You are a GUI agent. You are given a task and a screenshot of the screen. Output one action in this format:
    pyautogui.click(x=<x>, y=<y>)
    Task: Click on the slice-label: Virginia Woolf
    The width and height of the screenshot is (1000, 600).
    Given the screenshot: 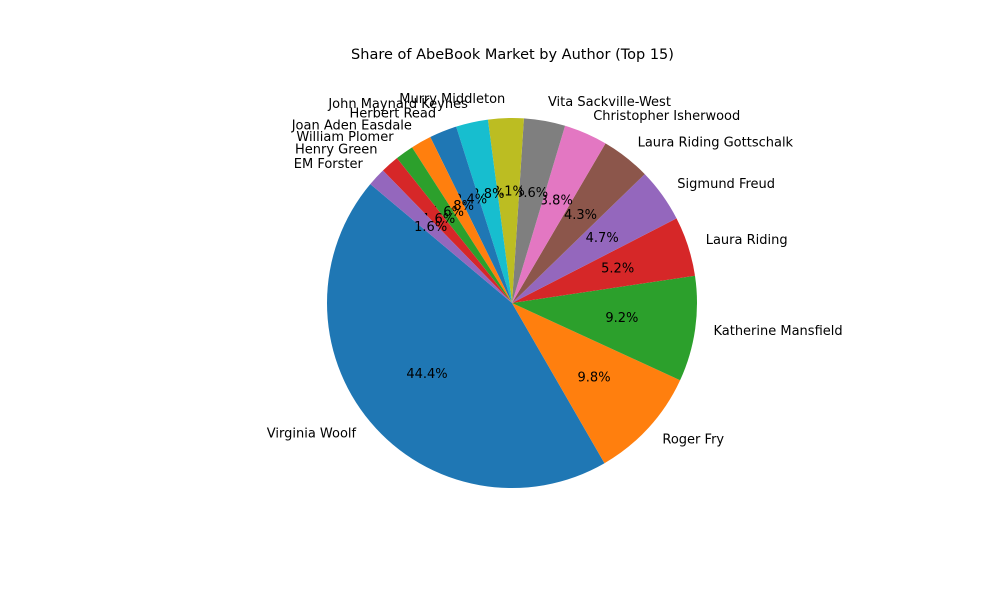 What is the action you would take?
    pyautogui.click(x=312, y=433)
    